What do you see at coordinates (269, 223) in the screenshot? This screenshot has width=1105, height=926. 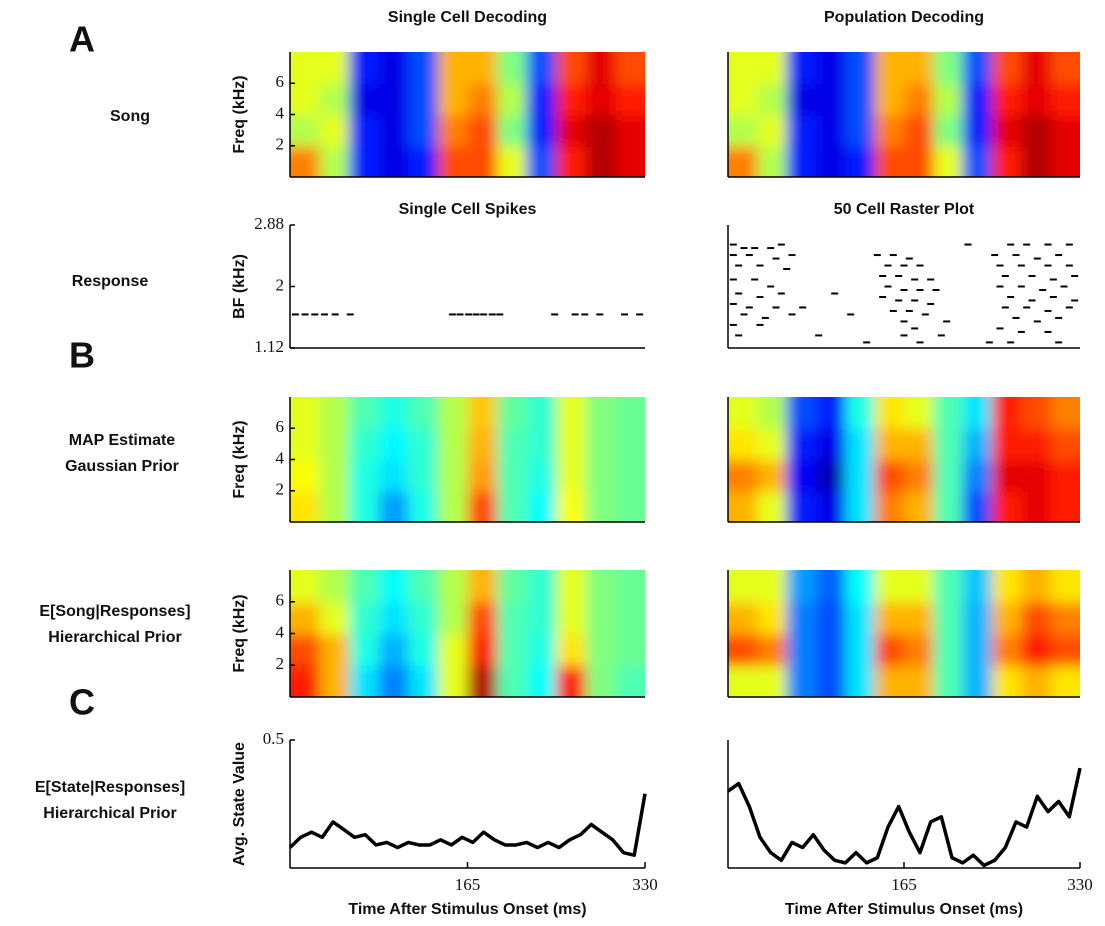 I see `y-tick-label: 2.88` at bounding box center [269, 223].